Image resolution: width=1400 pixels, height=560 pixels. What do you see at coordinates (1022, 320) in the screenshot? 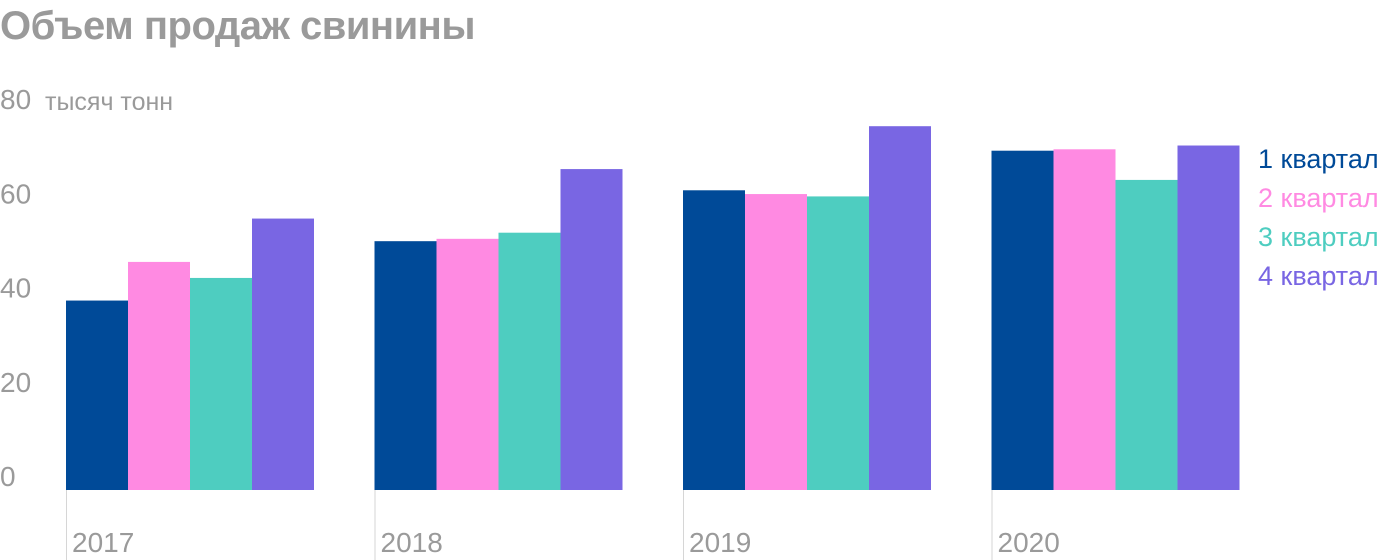
I see `bar-2020-q1` at bounding box center [1022, 320].